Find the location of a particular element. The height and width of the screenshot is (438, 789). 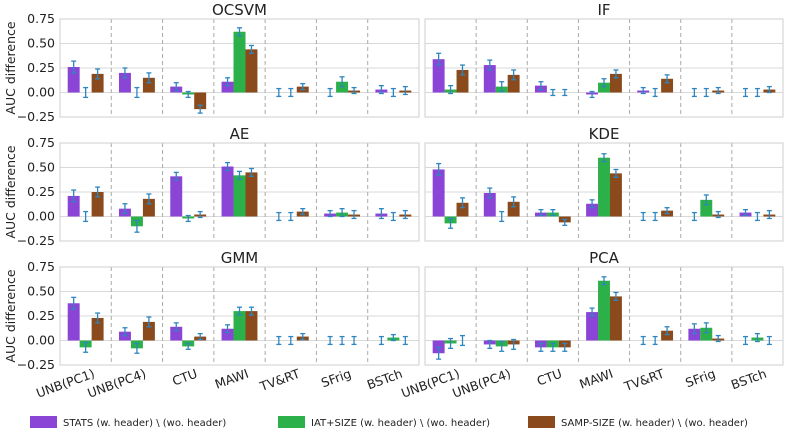

legend-label: SAMP-SIZE (w. header) \ (wo. header) is located at coordinates (654, 423).